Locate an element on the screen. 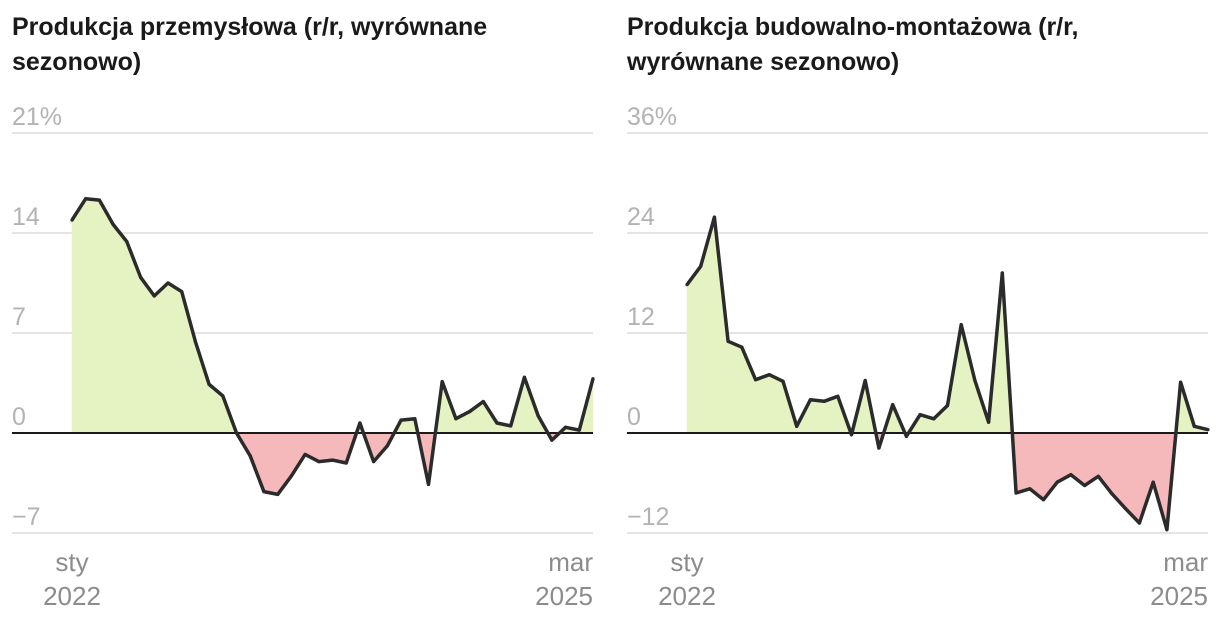  y-tick-label: 12 is located at coordinates (641, 317).